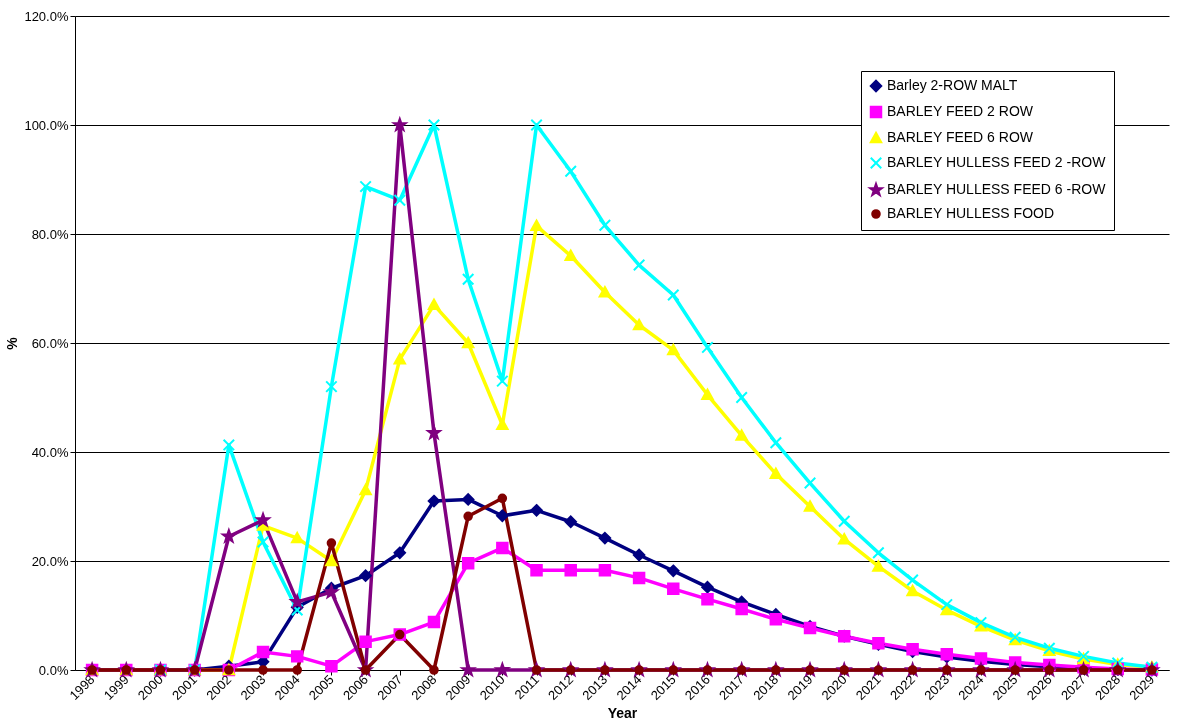 The height and width of the screenshot is (726, 1184). What do you see at coordinates (622, 712) in the screenshot?
I see `x-axis-title: Year` at bounding box center [622, 712].